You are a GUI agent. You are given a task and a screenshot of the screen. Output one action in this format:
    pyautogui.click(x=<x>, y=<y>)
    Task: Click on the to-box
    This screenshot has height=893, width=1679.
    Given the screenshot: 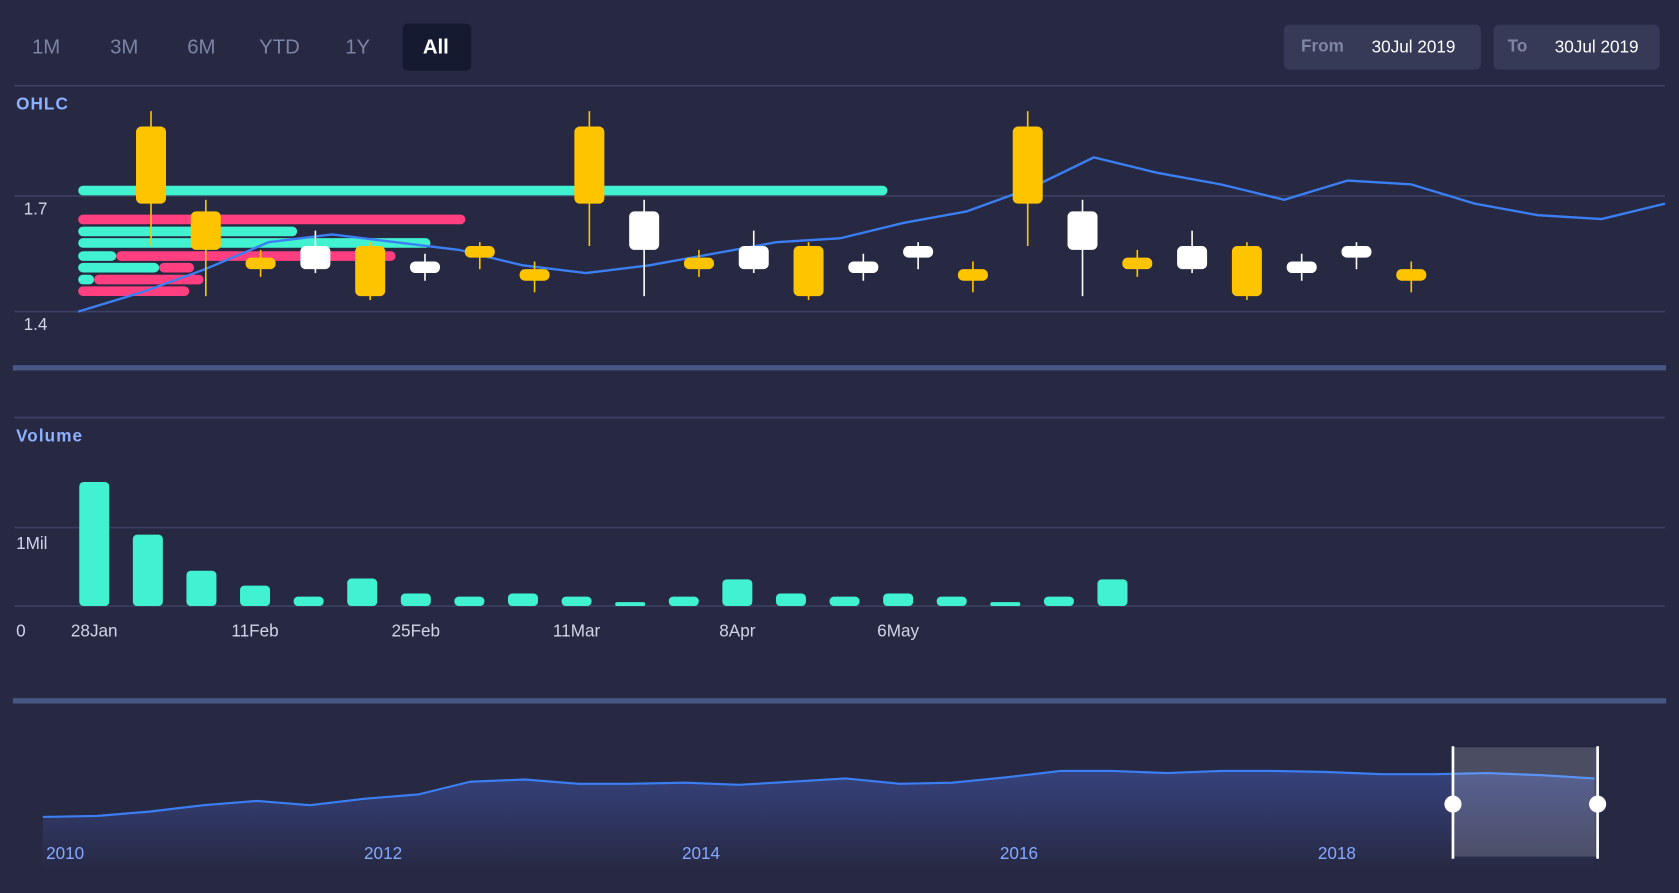 What is the action you would take?
    pyautogui.click(x=1576, y=47)
    